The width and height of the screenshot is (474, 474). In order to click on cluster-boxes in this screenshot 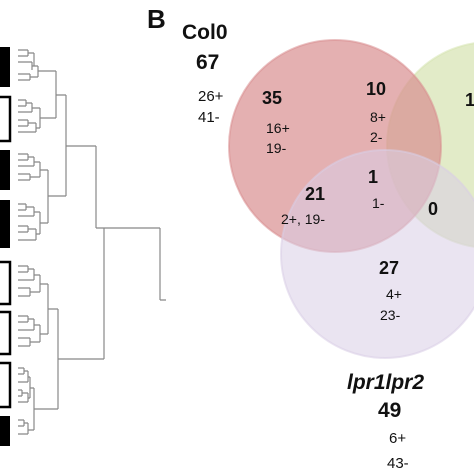, I will do `click(6, 246)`.